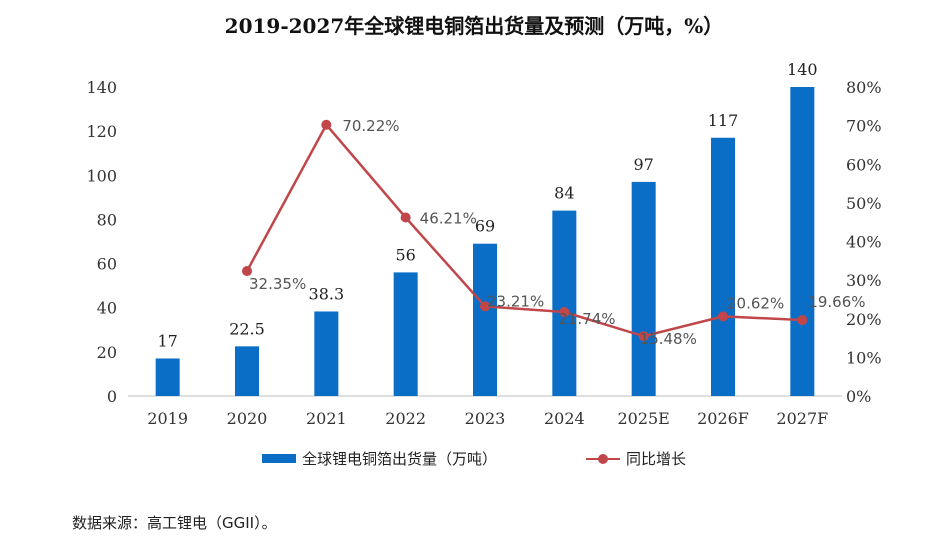 The height and width of the screenshot is (546, 948). What do you see at coordinates (668, 339) in the screenshot?
I see `growth-value-label: 15.48%` at bounding box center [668, 339].